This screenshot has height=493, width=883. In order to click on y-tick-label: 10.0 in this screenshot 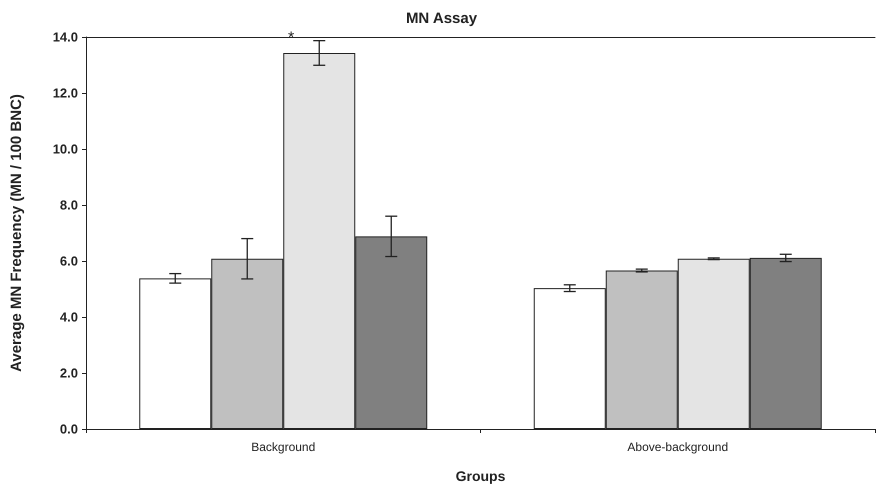, I will do `click(65, 149)`.